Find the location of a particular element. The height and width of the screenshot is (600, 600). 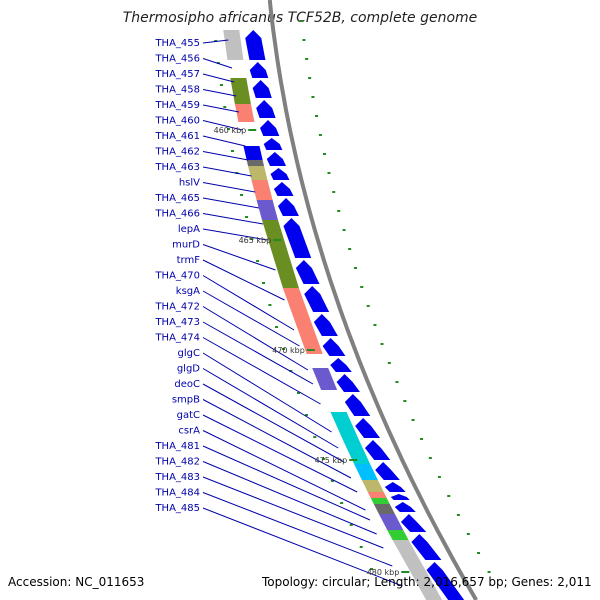

gene-label: smpB is located at coordinates (186, 400).